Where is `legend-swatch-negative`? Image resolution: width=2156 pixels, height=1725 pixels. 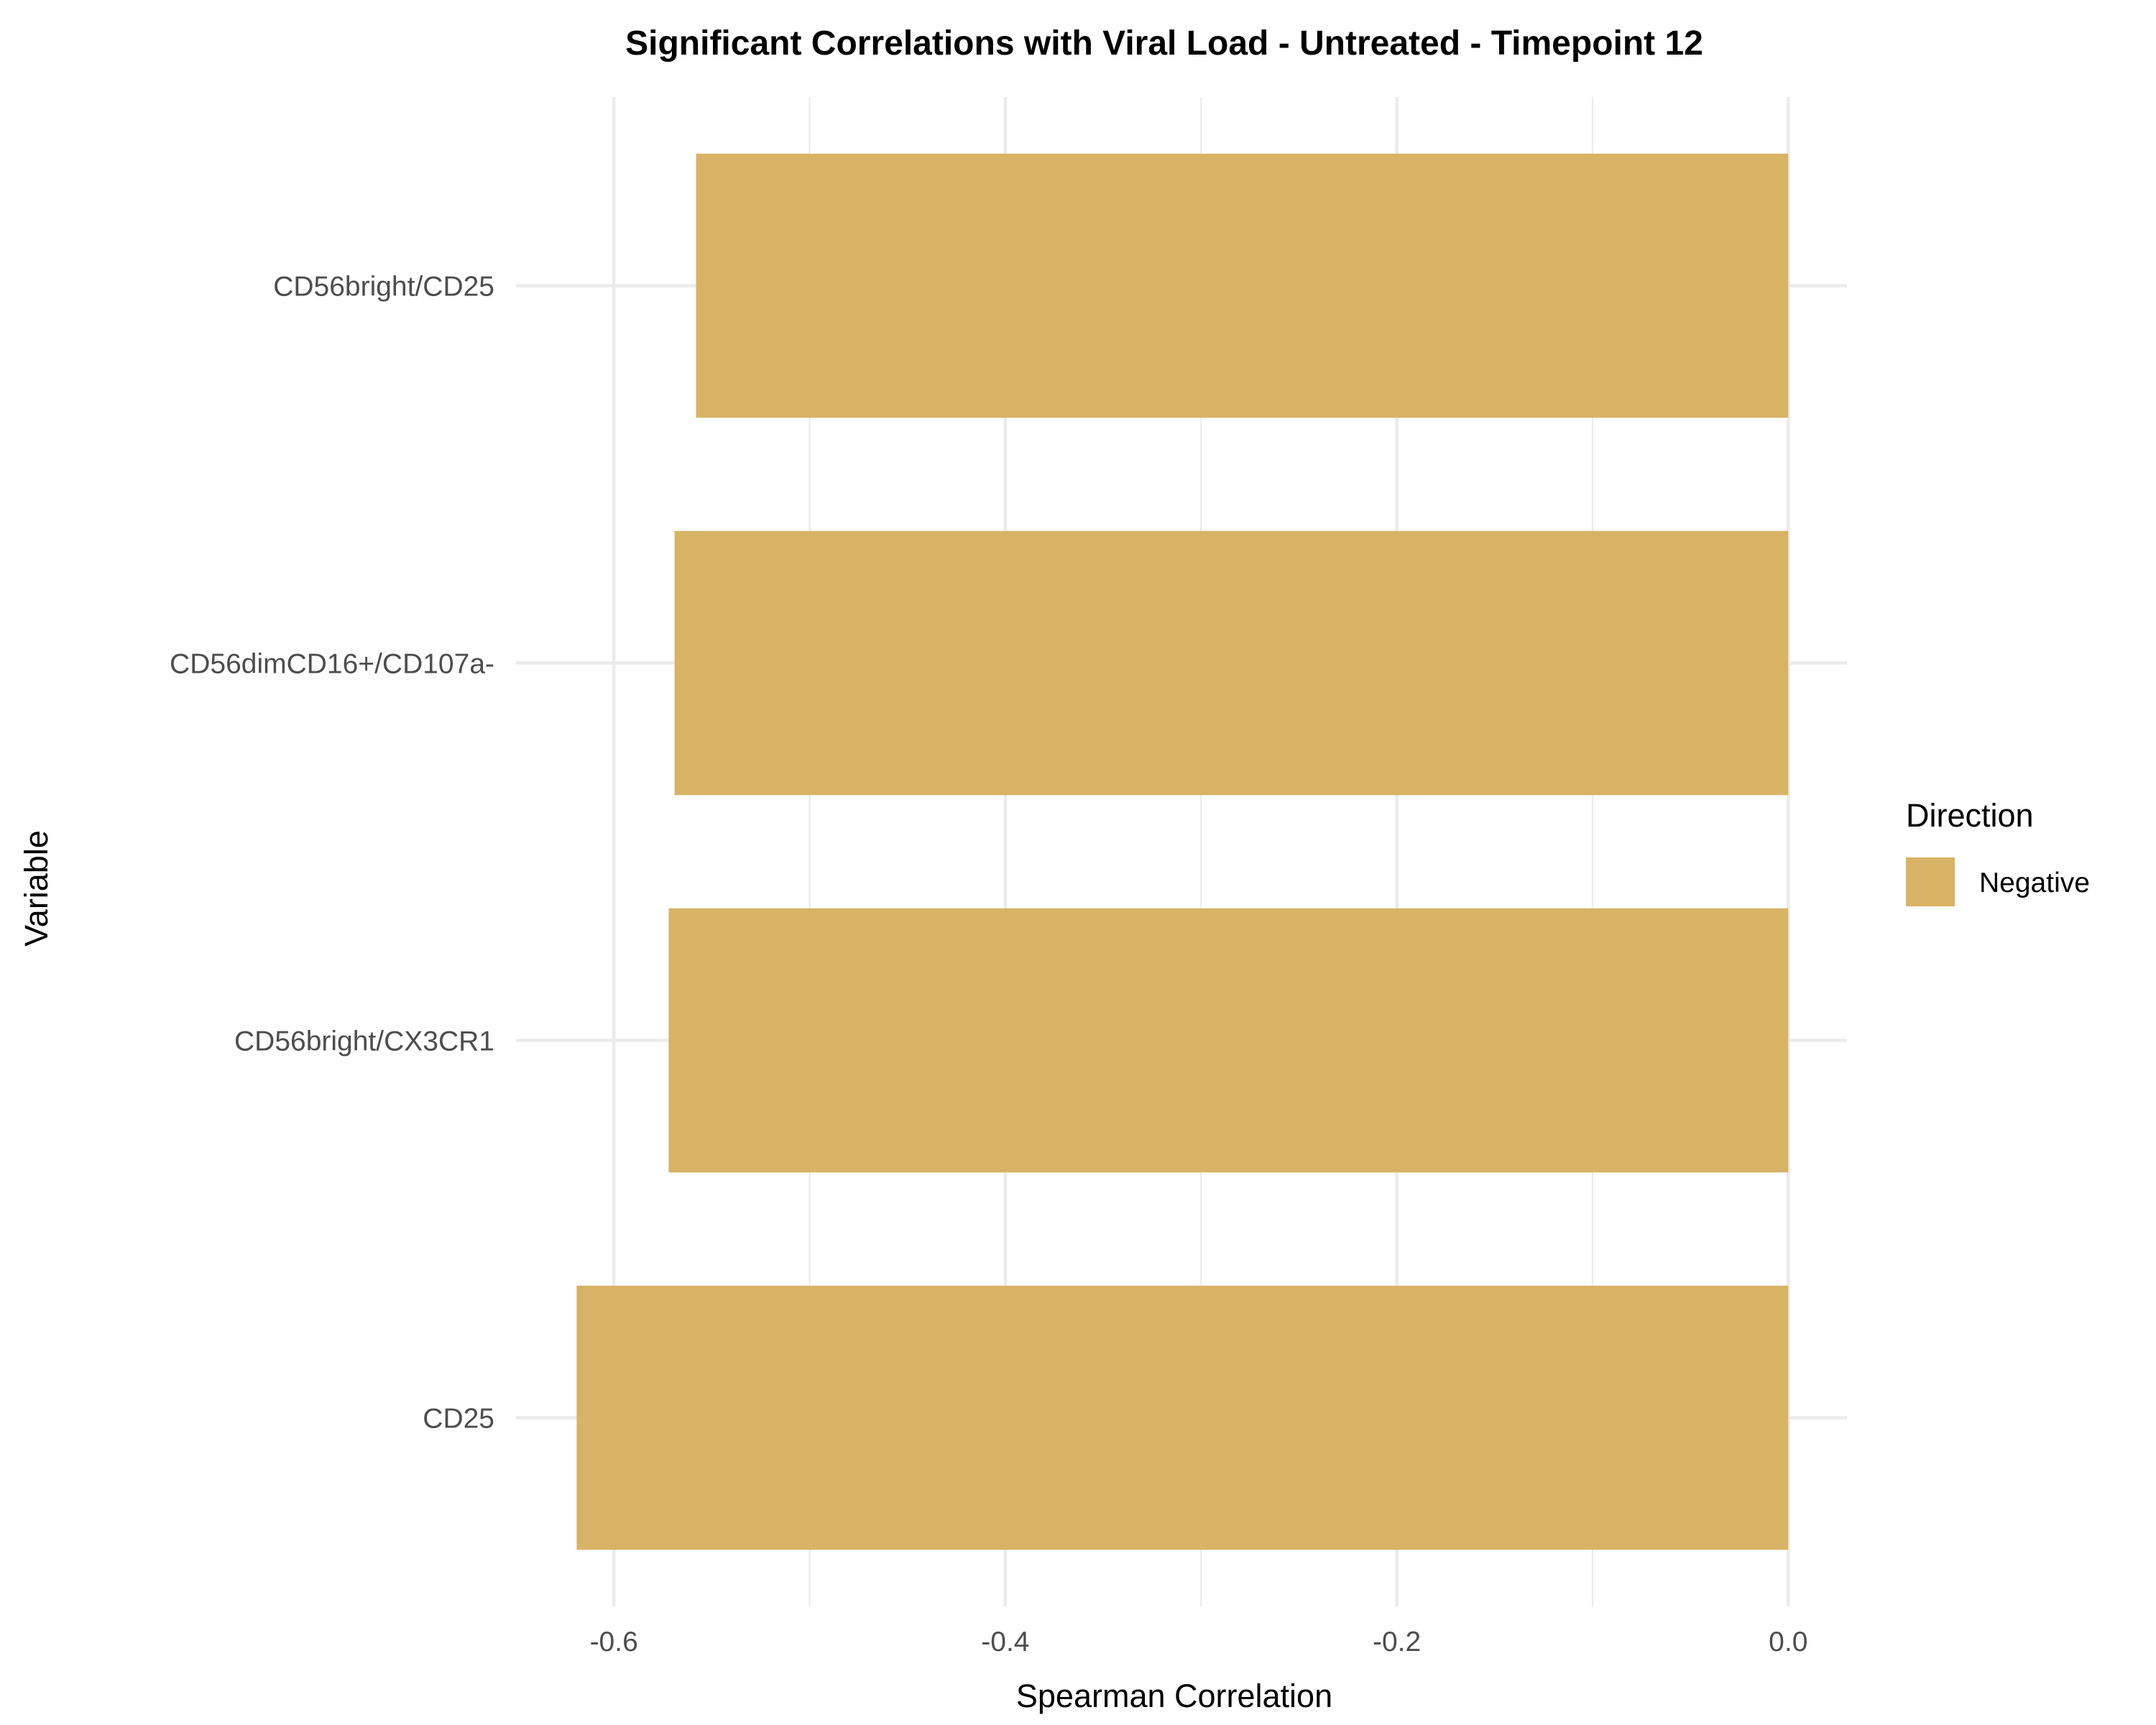 legend-swatch-negative is located at coordinates (1931, 881).